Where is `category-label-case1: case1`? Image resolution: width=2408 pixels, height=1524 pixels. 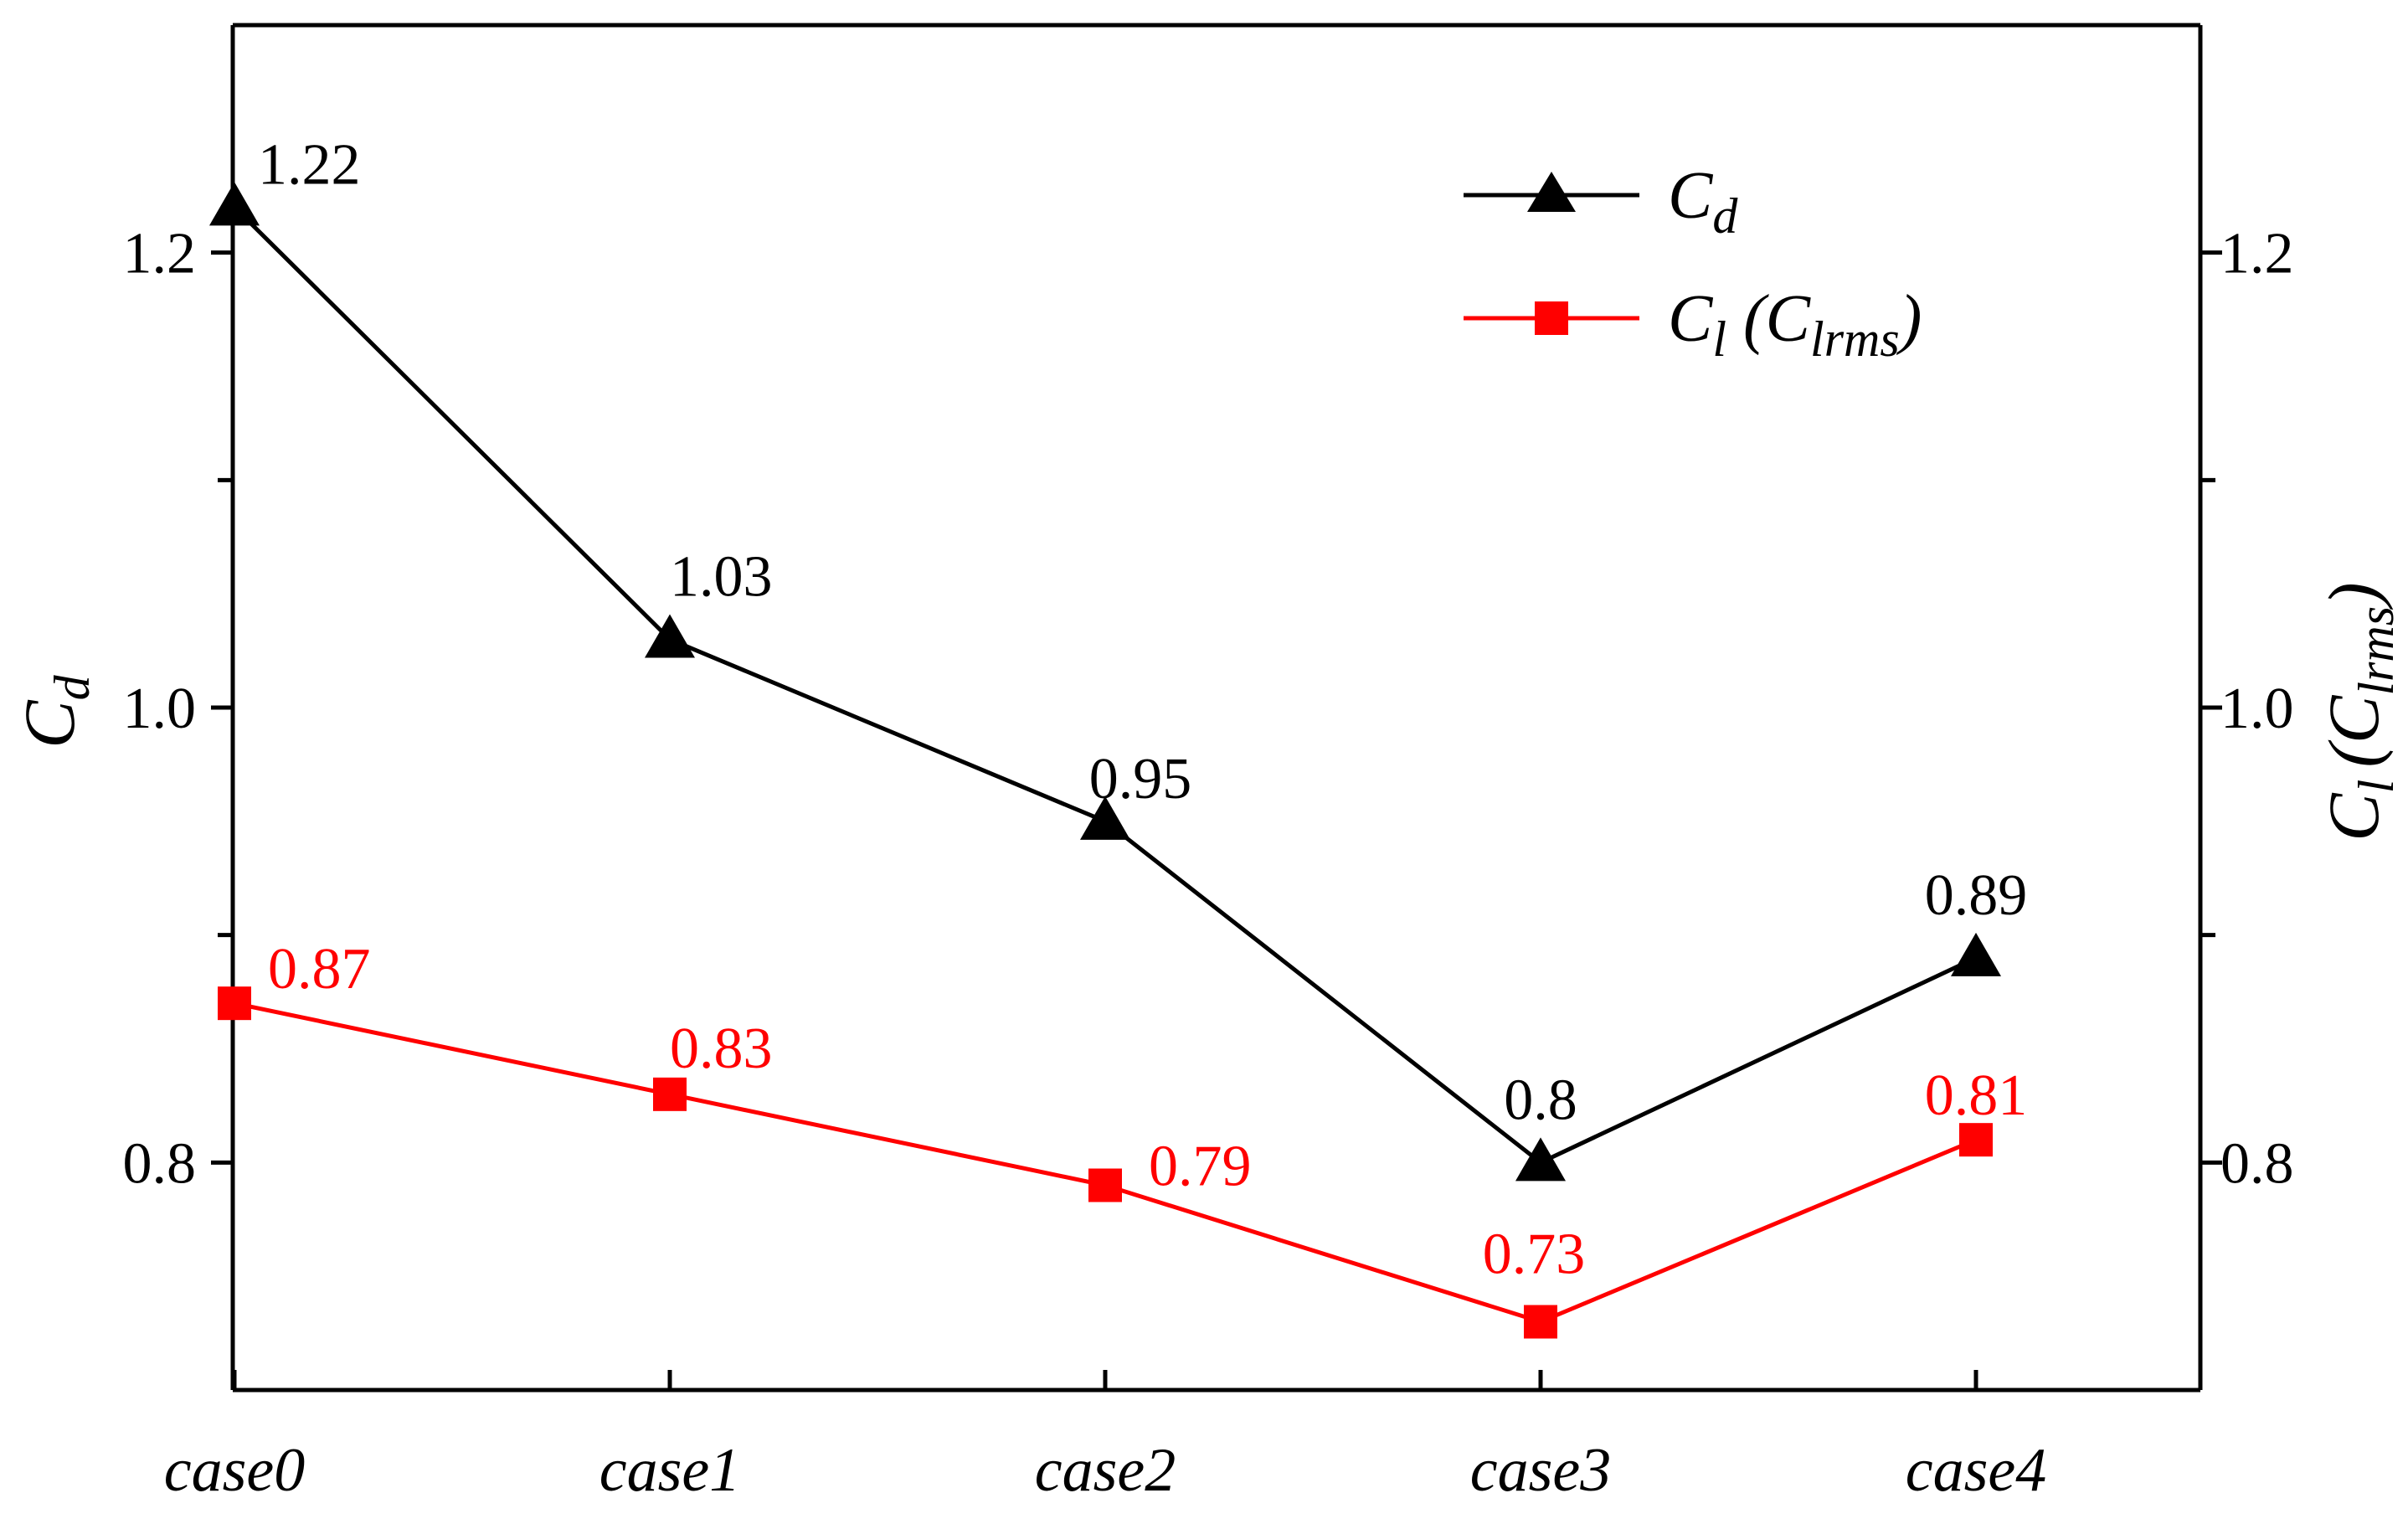 category-label-case1: case1 is located at coordinates (670, 1471).